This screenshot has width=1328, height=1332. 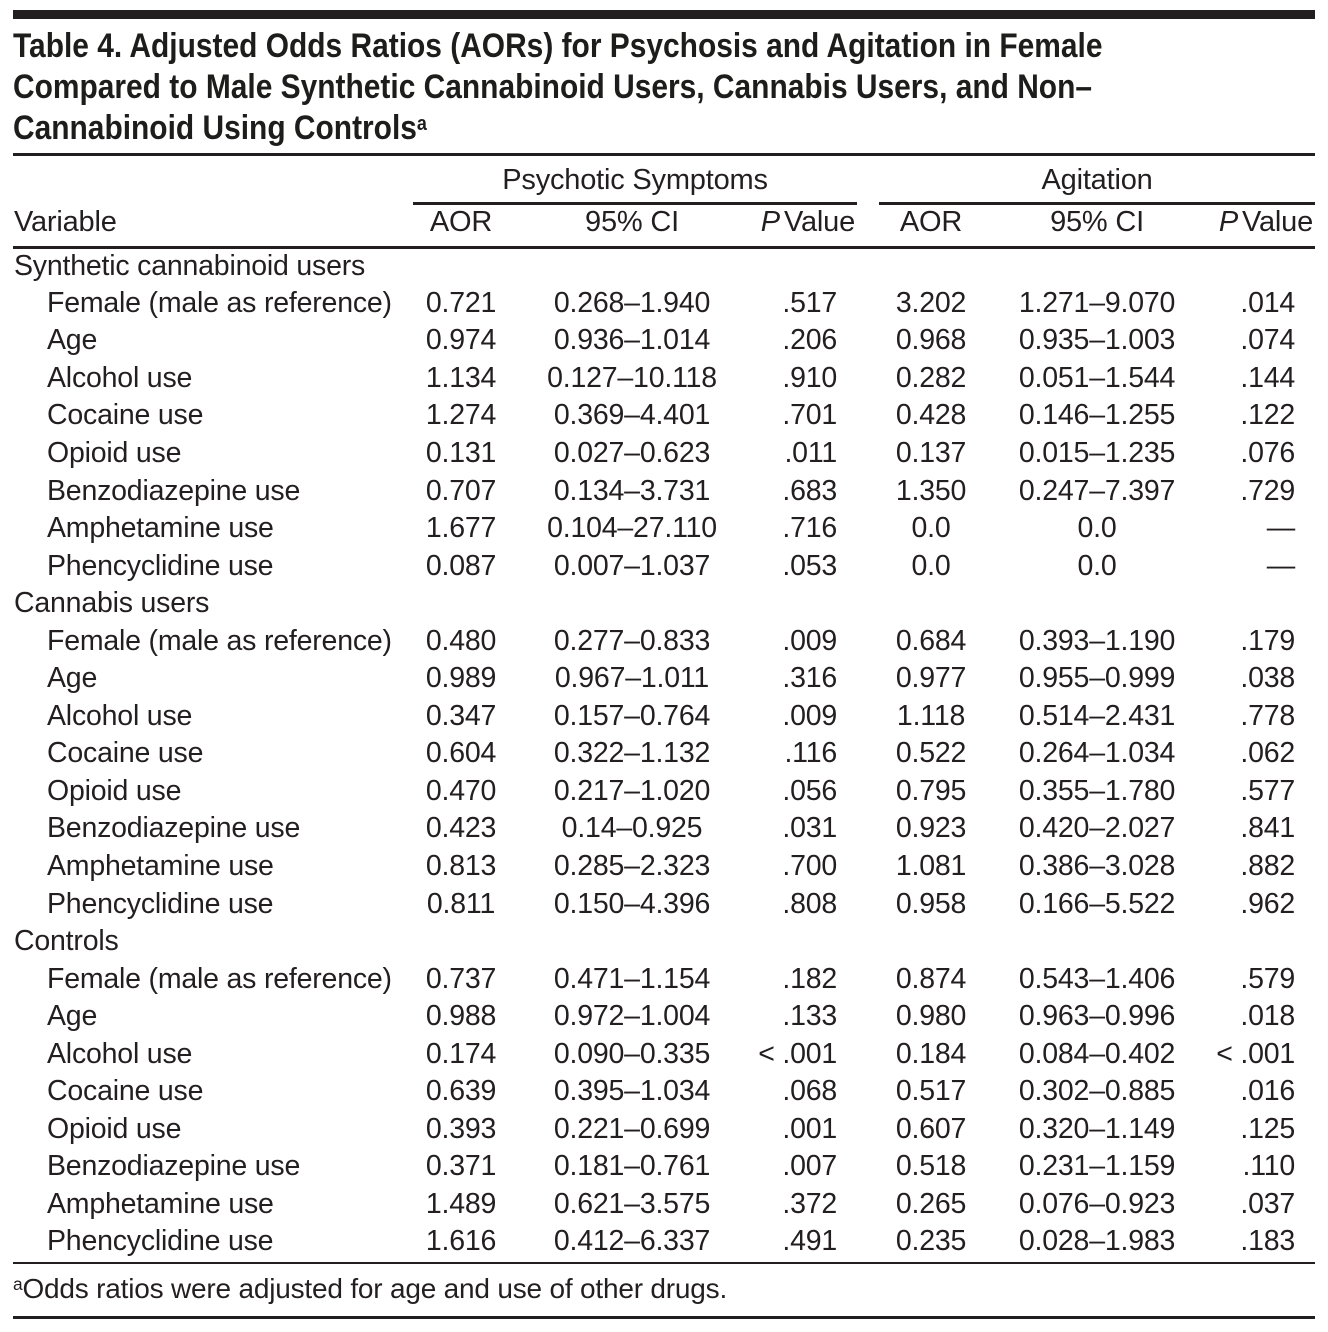 What do you see at coordinates (219, 640) in the screenshot?
I see `cell-variable: Female (male as reference)` at bounding box center [219, 640].